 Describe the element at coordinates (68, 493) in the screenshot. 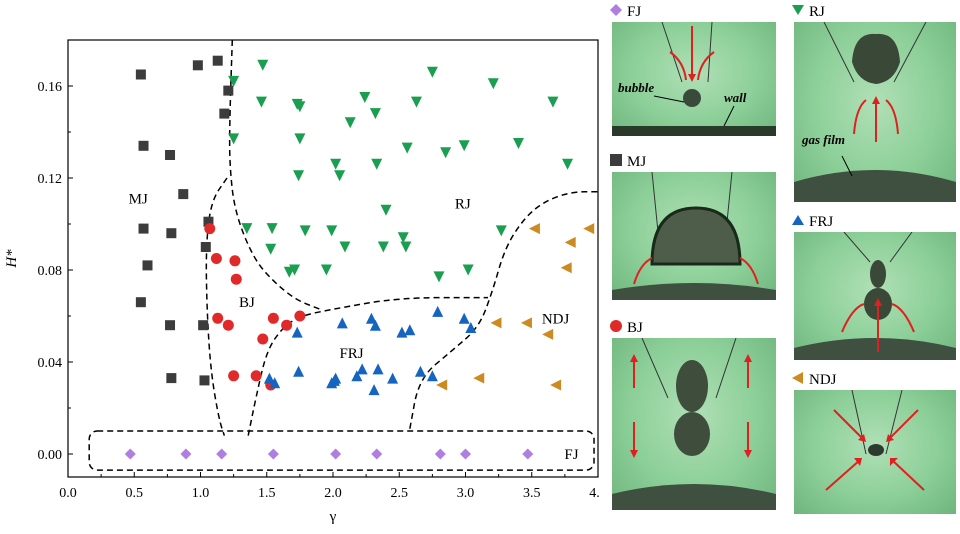

I see `x-tick-label: 0.0` at that location.